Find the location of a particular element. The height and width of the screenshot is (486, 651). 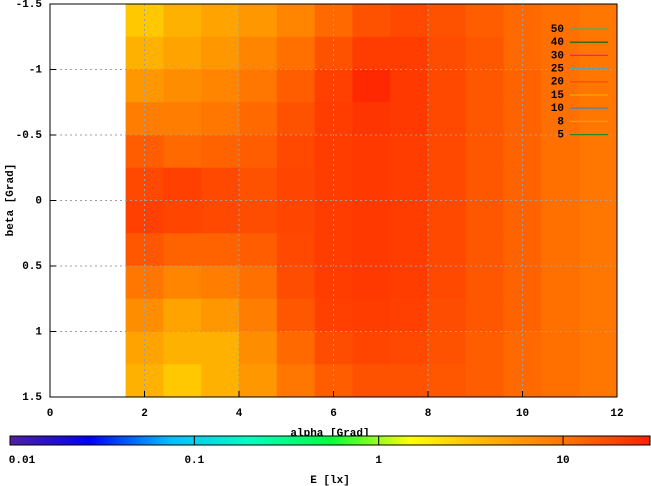

legend-label: 20 is located at coordinates (557, 83).